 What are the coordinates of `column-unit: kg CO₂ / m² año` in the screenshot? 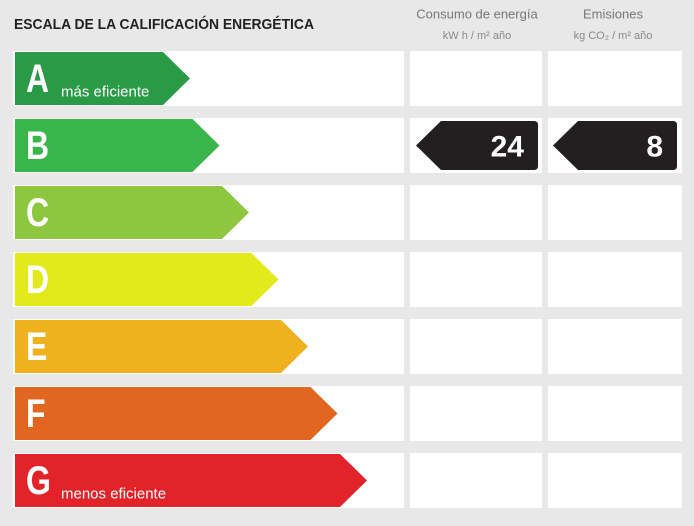 It's located at (613, 36).